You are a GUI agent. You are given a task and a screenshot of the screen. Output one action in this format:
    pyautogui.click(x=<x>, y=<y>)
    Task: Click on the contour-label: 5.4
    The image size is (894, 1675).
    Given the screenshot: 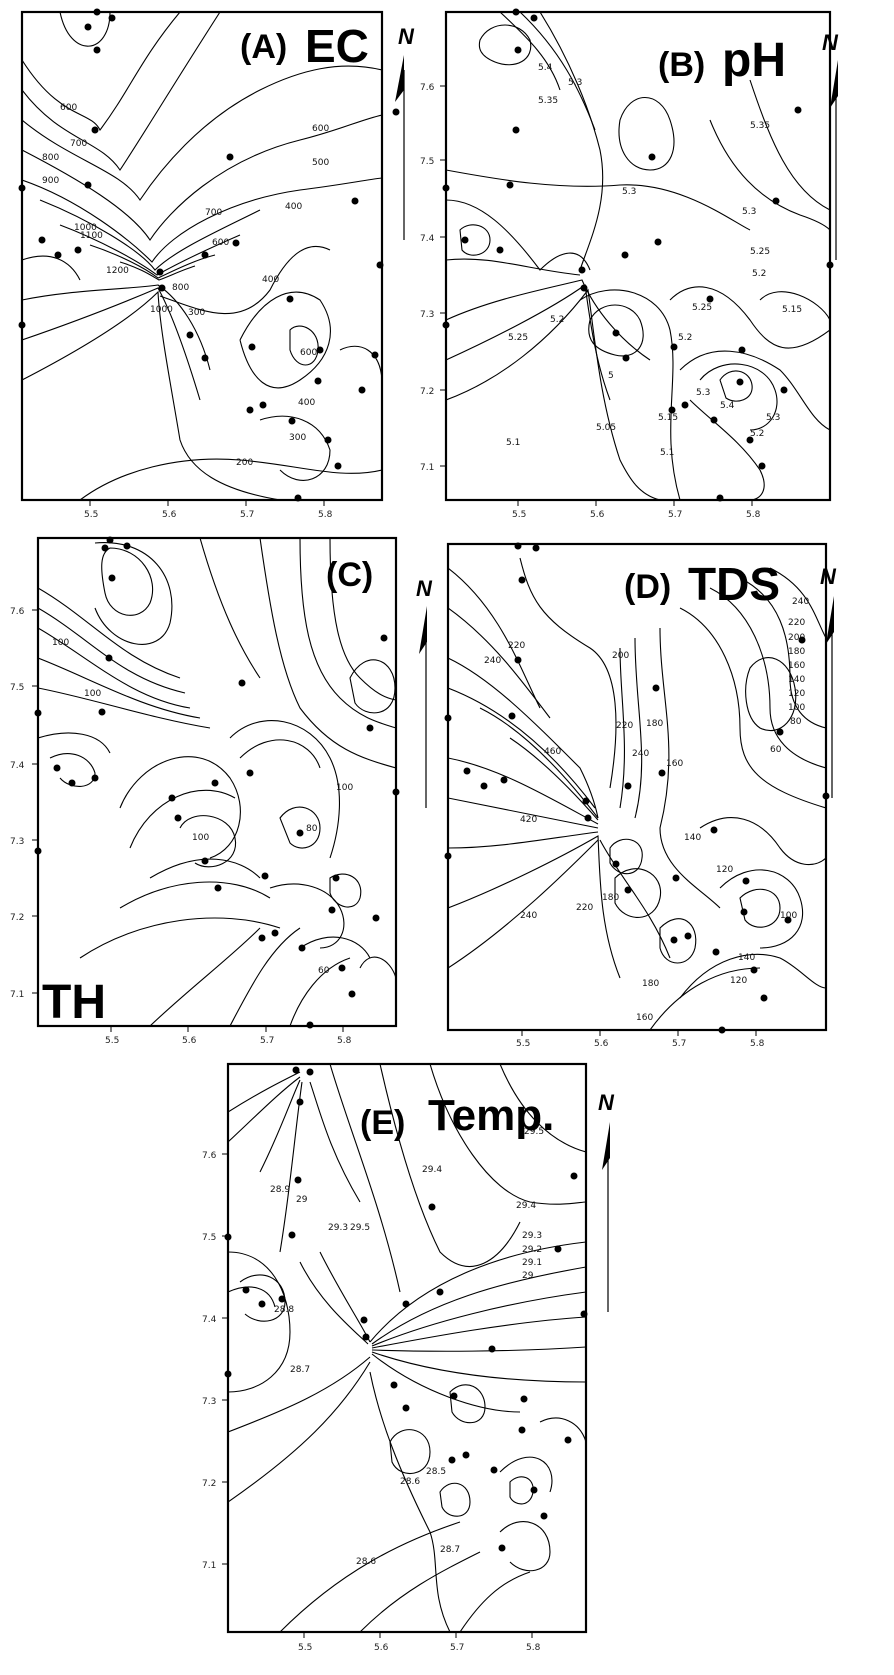 What is the action you would take?
    pyautogui.click(x=727, y=406)
    